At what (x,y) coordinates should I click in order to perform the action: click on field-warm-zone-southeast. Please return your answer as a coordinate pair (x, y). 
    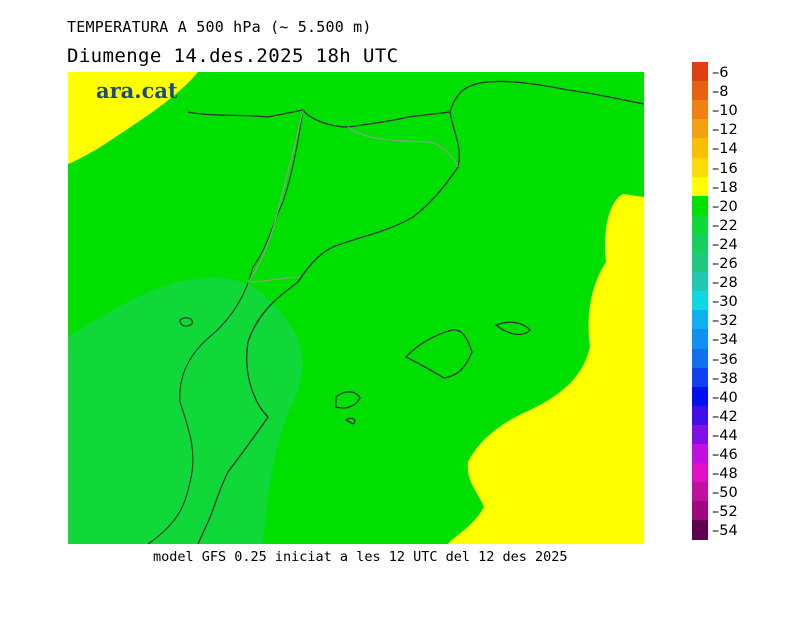
    Looking at the image, I should click on (546, 369).